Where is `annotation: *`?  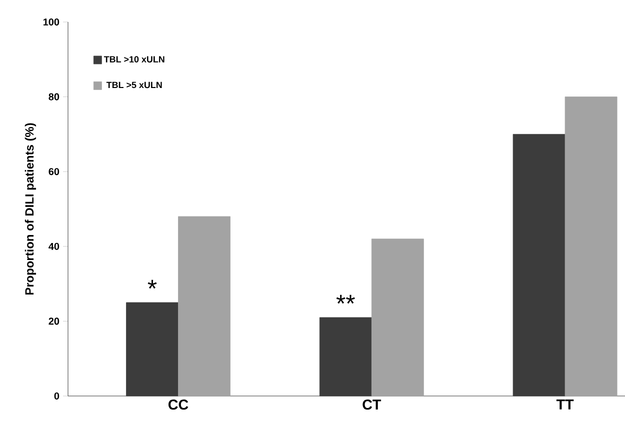
annotation: * is located at coordinates (152, 284).